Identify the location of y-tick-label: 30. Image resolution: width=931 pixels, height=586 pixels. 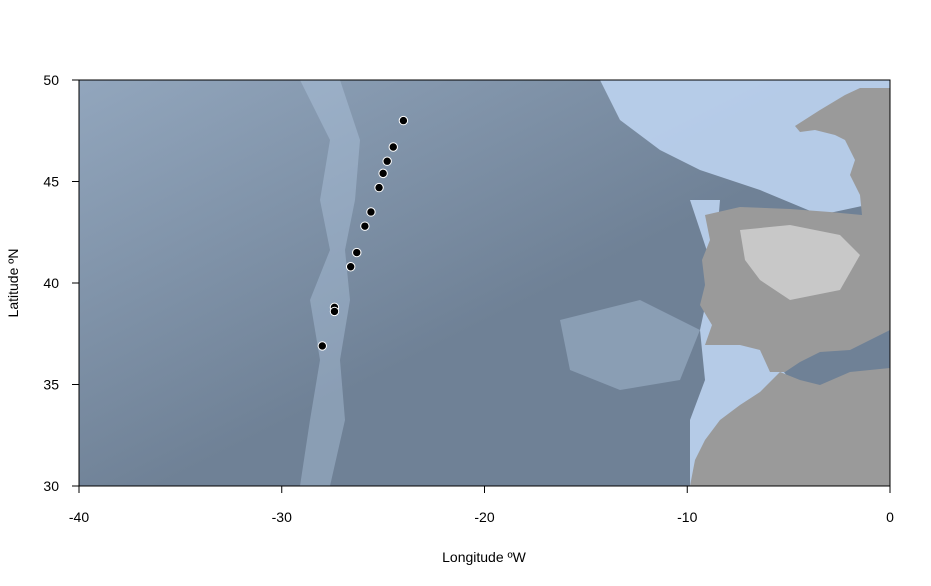
(51, 486).